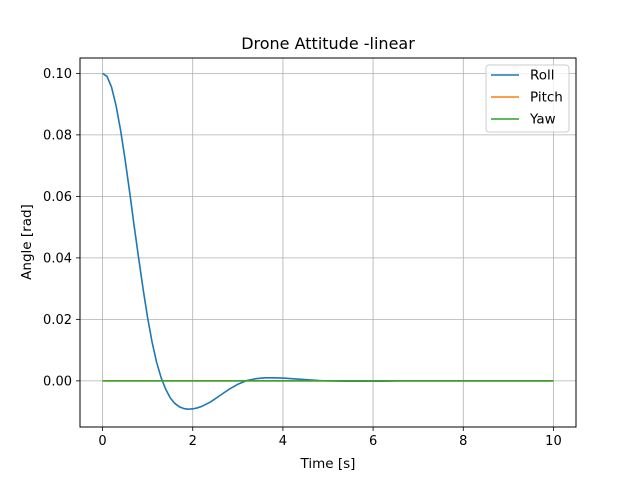 Image resolution: width=640 pixels, height=480 pixels. Describe the element at coordinates (542, 76) in the screenshot. I see `legend-label-roll: Roll` at that location.